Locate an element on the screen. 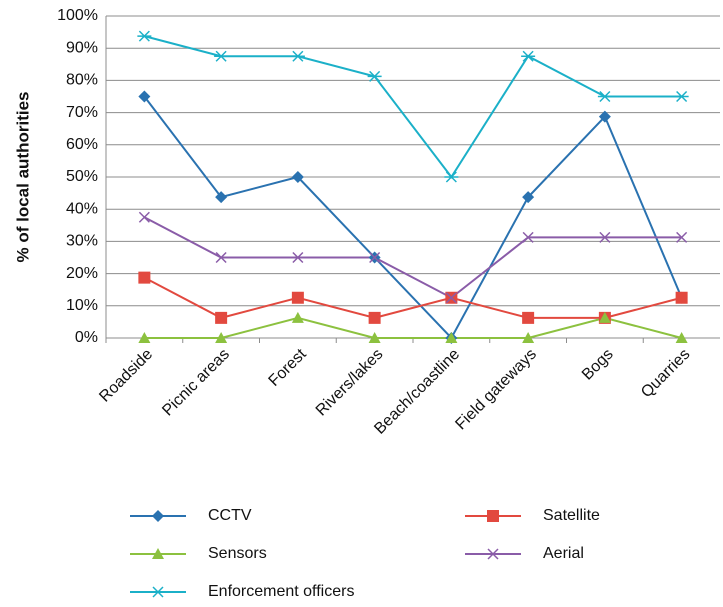  legend-label: Satellite is located at coordinates (571, 515).